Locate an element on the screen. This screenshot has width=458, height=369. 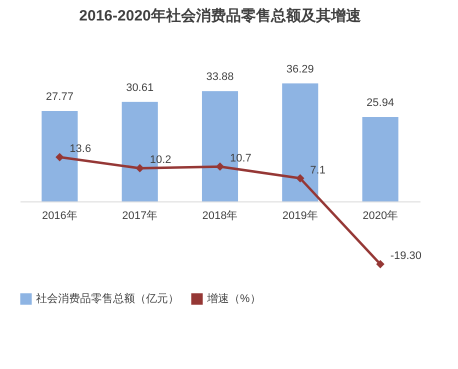
legend-label: 社会消费品零售总额（亿元） is located at coordinates (107, 298).